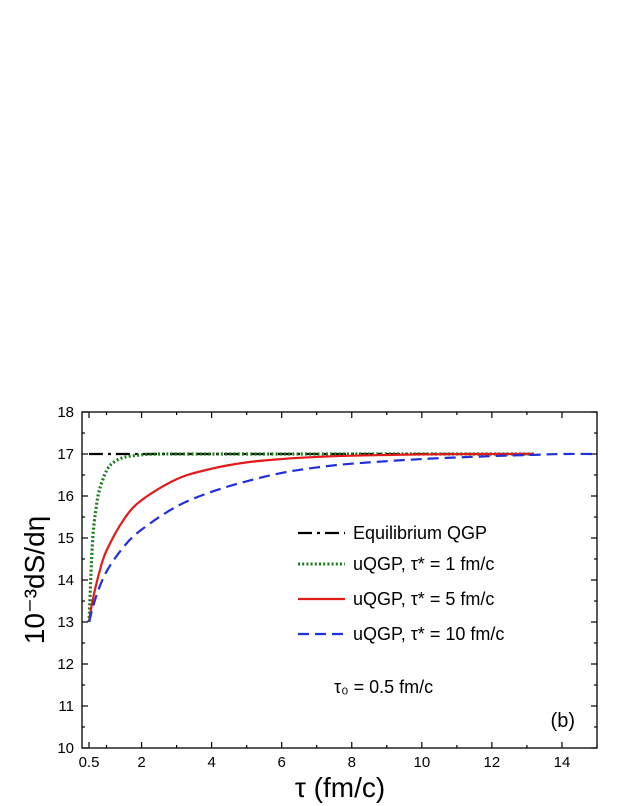 The height and width of the screenshot is (806, 623). I want to click on legend-entry-tau1: uQGP, τ* = 1 fm/c, so click(396, 564).